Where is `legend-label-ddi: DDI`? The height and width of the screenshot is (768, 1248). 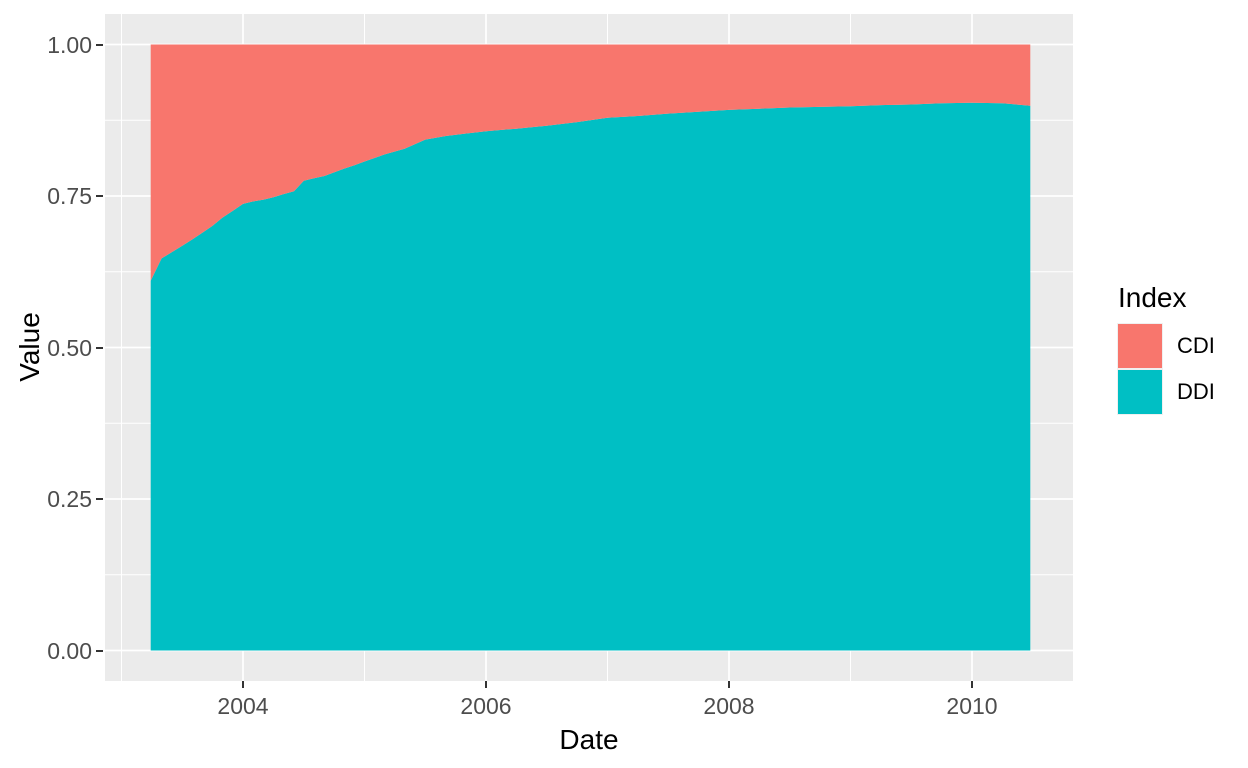
legend-label-ddi: DDI is located at coordinates (1196, 391).